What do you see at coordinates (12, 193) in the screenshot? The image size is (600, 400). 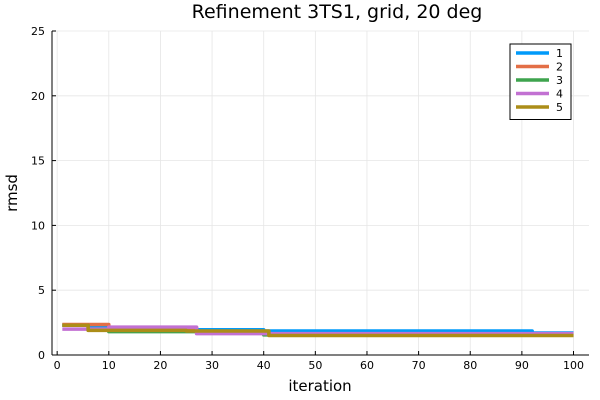 I see `y-axis-label: rmsd` at bounding box center [12, 193].